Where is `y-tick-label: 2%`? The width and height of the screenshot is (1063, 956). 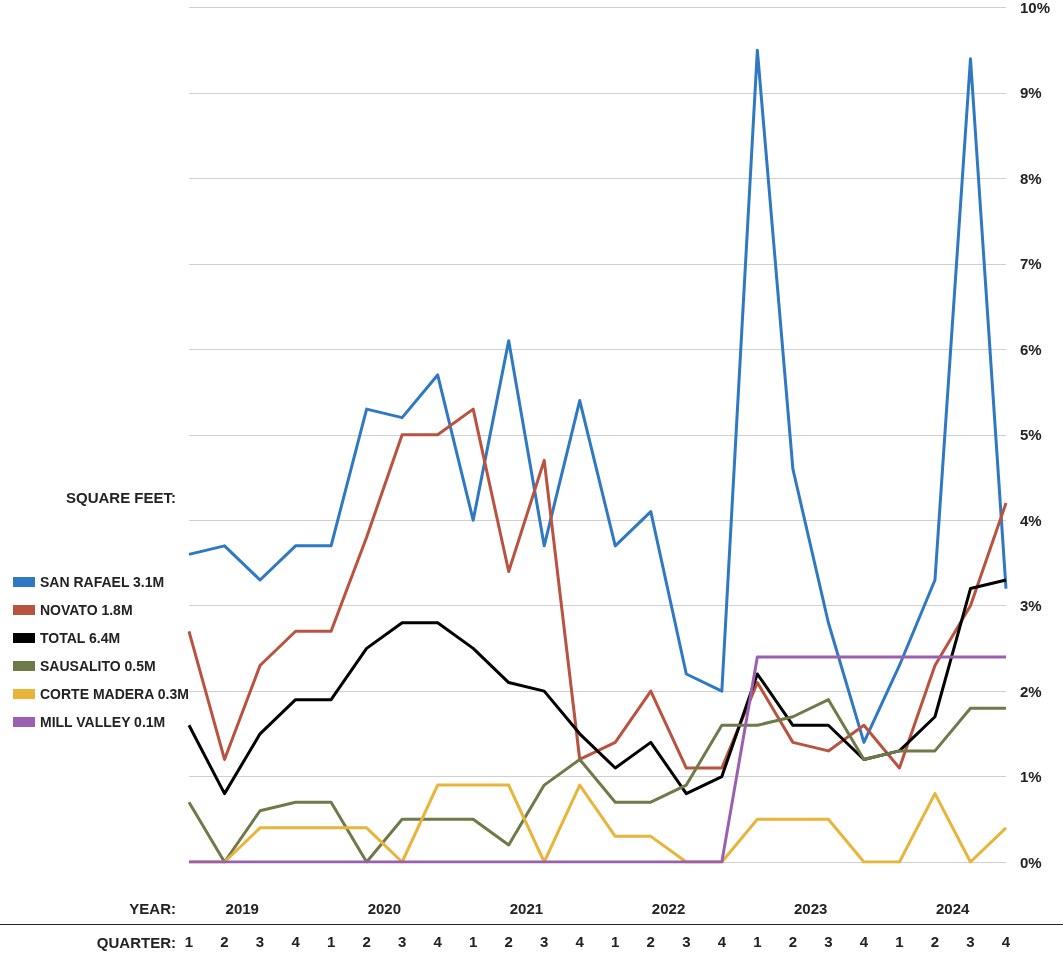
y-tick-label: 2% is located at coordinates (1031, 691).